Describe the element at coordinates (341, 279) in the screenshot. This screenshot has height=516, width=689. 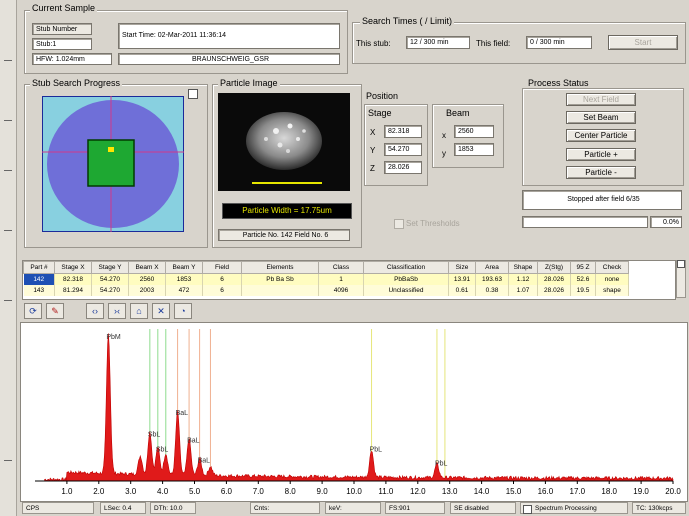
I see `table-cell: 1` at that location.